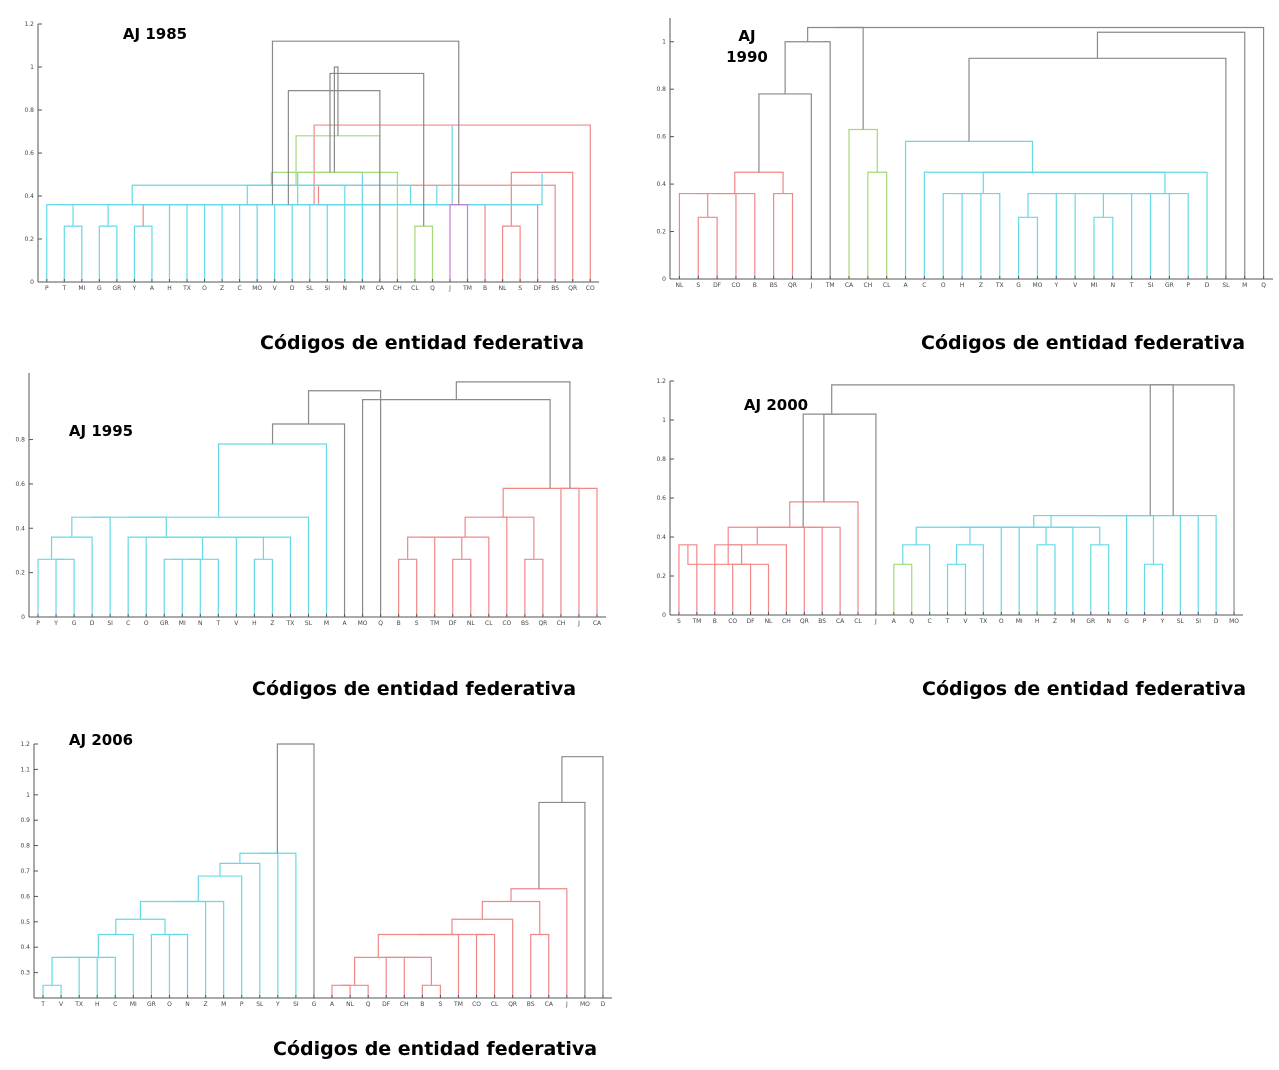 The image size is (1279, 1070). I want to click on leaf-label: SI, so click(296, 1004).